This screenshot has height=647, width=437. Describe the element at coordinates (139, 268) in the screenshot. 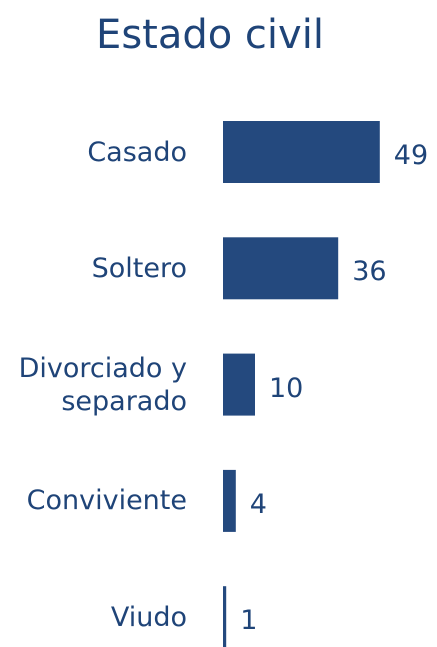

I see `category-label: Soltero` at that location.